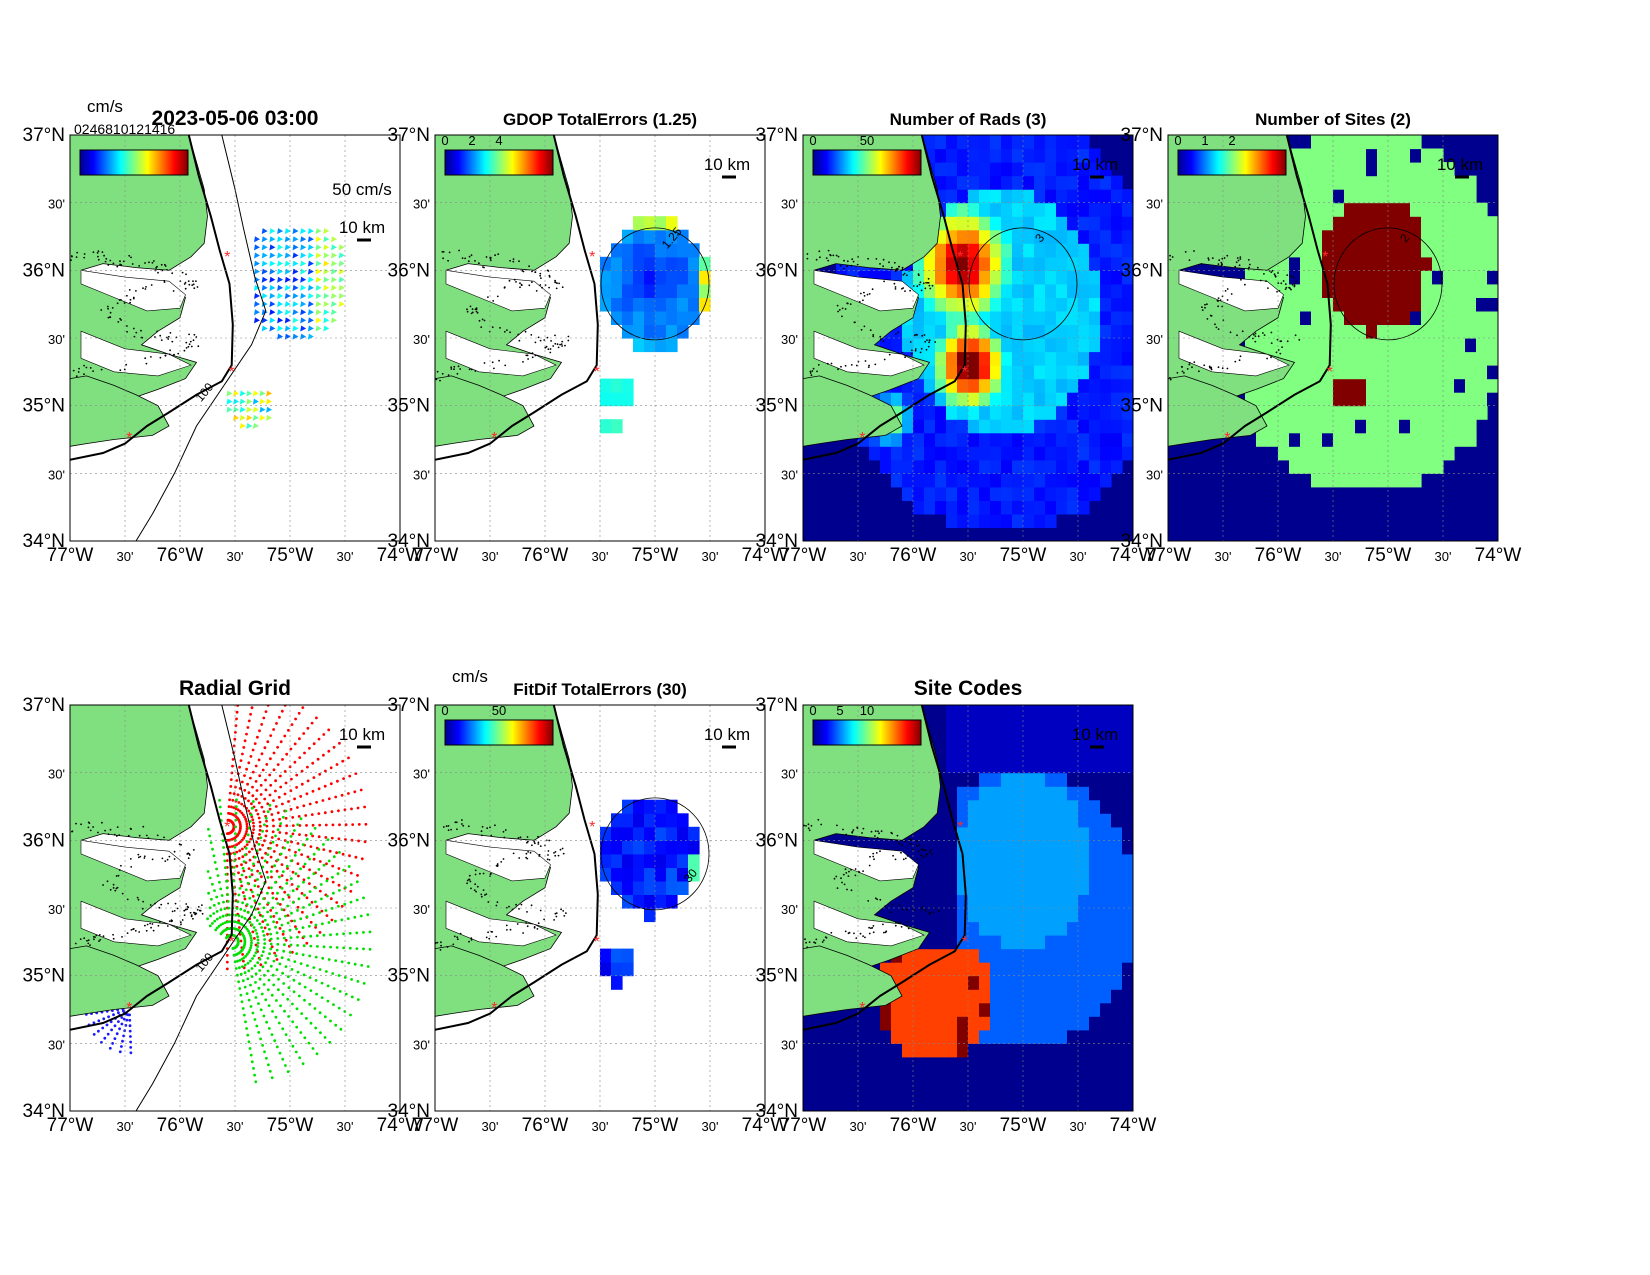 The height and width of the screenshot is (1275, 1650). What do you see at coordinates (1142, 541) in the screenshot?
I see `lat-tick-label: 34°N` at bounding box center [1142, 541].